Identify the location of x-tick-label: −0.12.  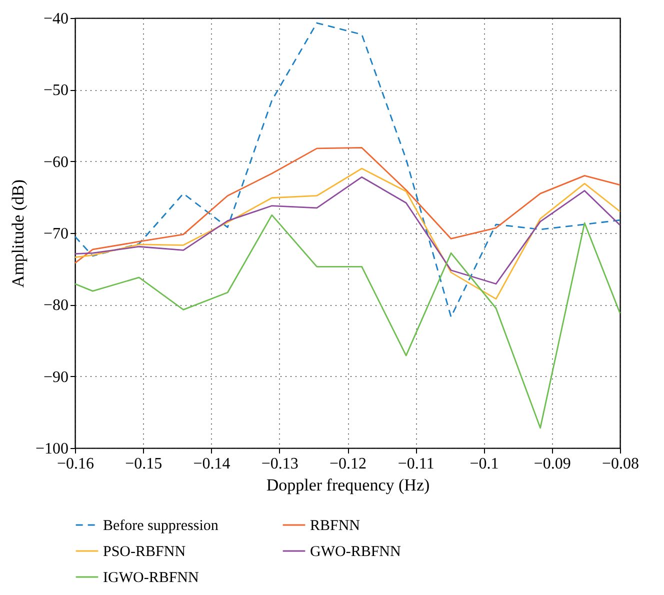
(348, 464).